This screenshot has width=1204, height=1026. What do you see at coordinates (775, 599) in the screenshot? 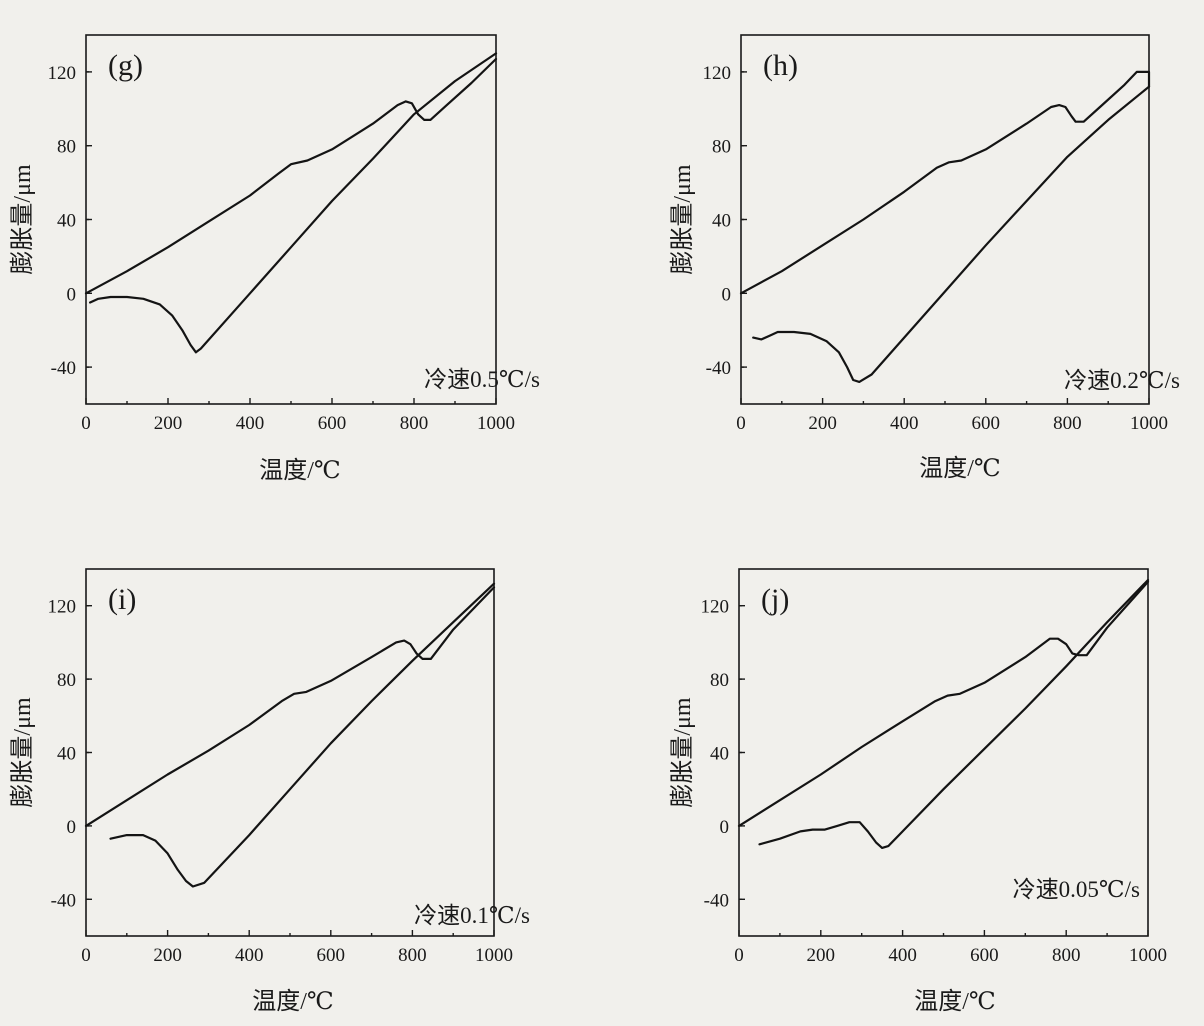
I see `panel-label: (j)` at bounding box center [775, 599].